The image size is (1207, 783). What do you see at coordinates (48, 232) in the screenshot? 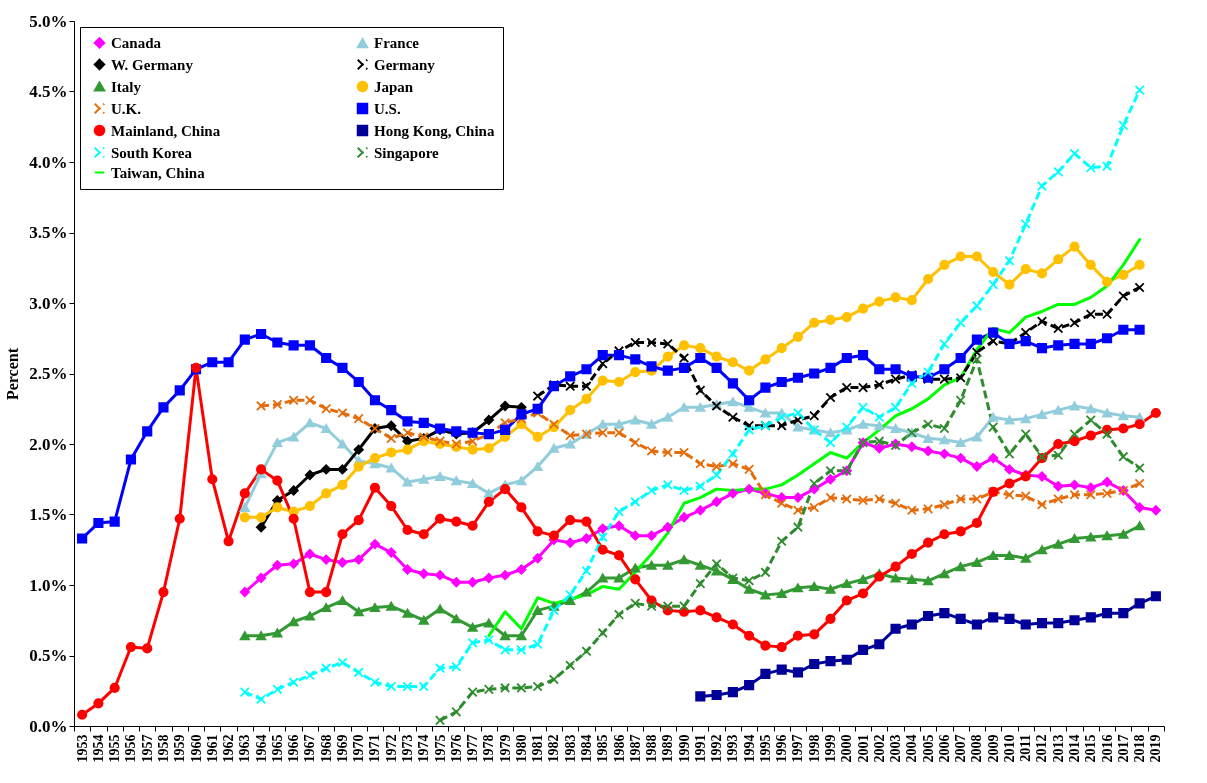
I see `y-tick-label: 3.5%` at bounding box center [48, 232].